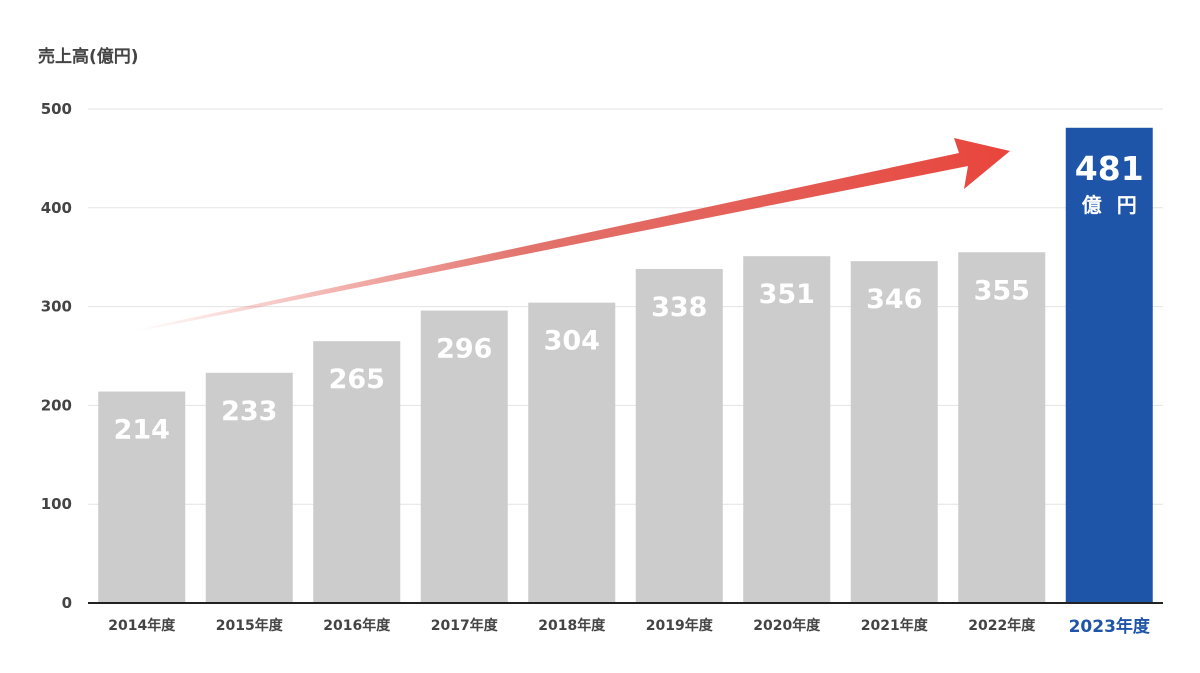 This screenshot has height=673, width=1200. Describe the element at coordinates (56, 307) in the screenshot. I see `y-tick-label: 300` at that location.